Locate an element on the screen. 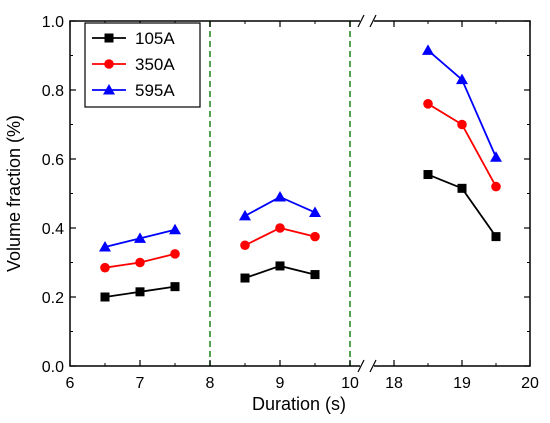 The width and height of the screenshot is (550, 423). y-tick-label: 0.4 is located at coordinates (53, 229).